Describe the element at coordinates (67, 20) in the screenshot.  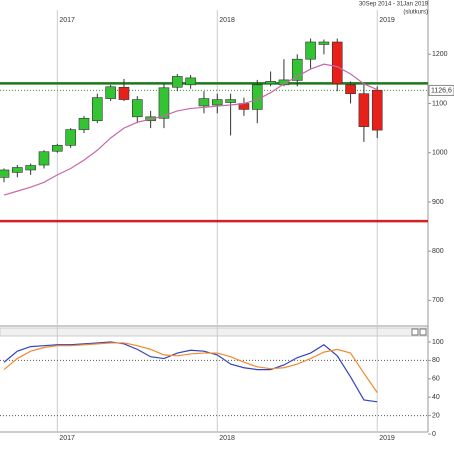
I see `year-label-top: 2017` at that location.